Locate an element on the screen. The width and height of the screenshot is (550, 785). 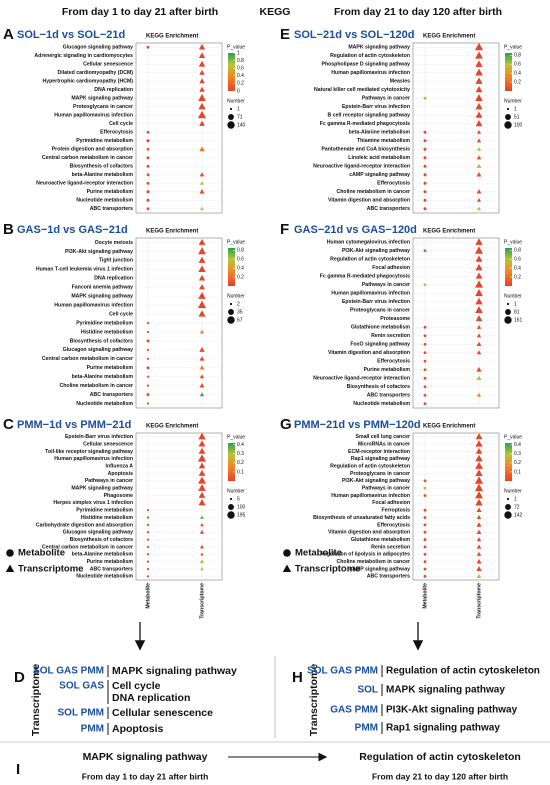
header-left: From day 1 to day 21 after birth is located at coordinates (140, 12).